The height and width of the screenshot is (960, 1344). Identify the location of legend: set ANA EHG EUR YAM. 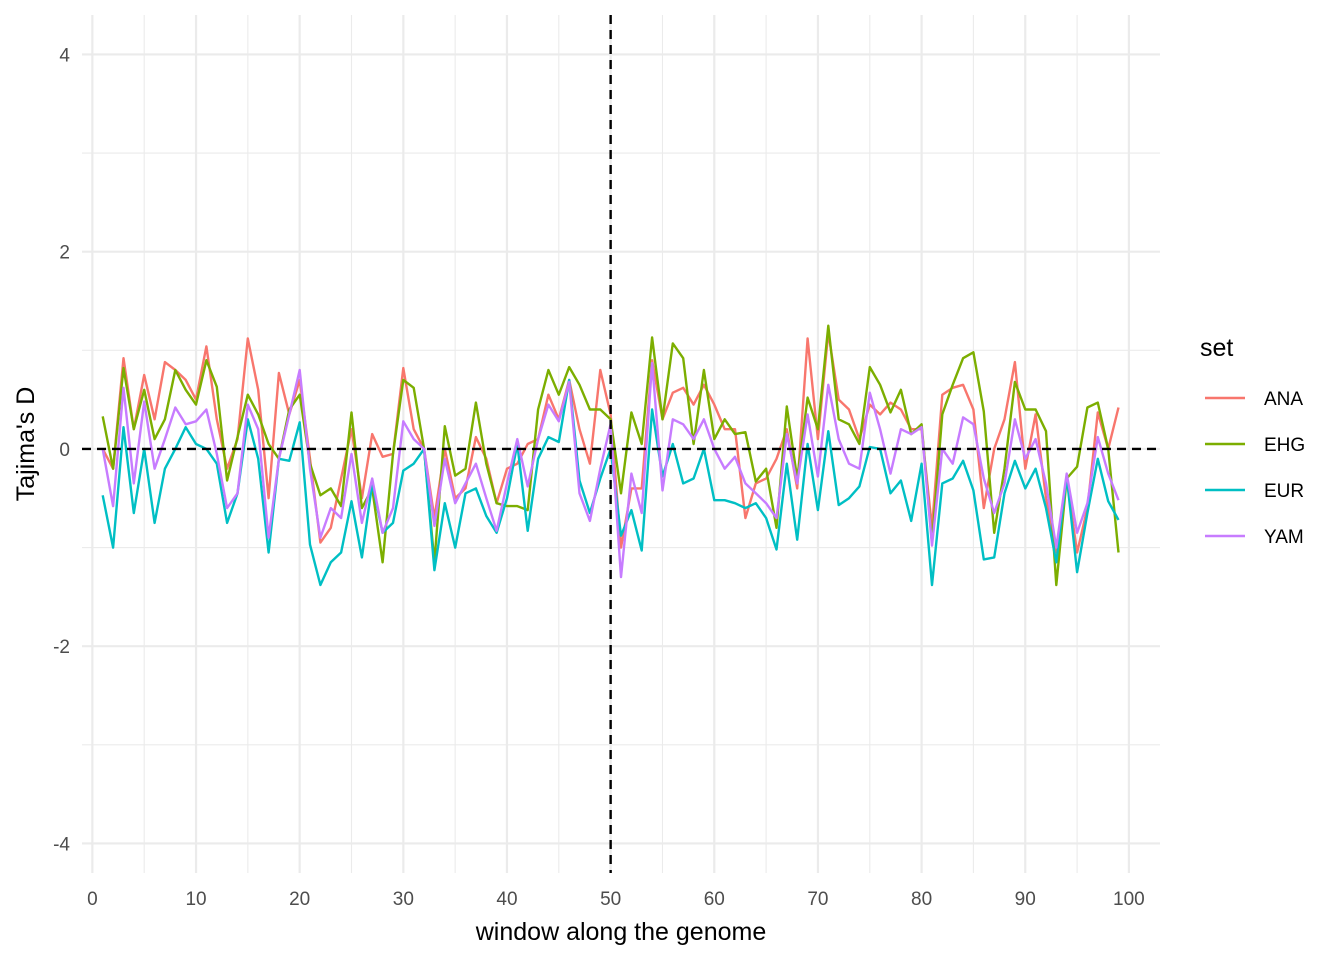
(1252, 441).